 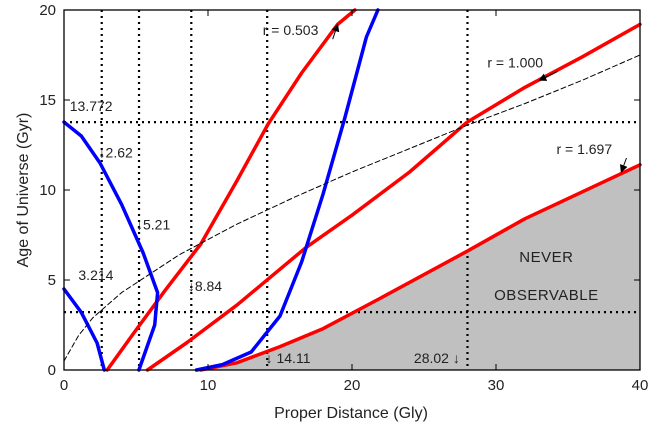 What do you see at coordinates (23, 190) in the screenshot?
I see `y-axis-title: Age of Universe (Gyr)` at bounding box center [23, 190].